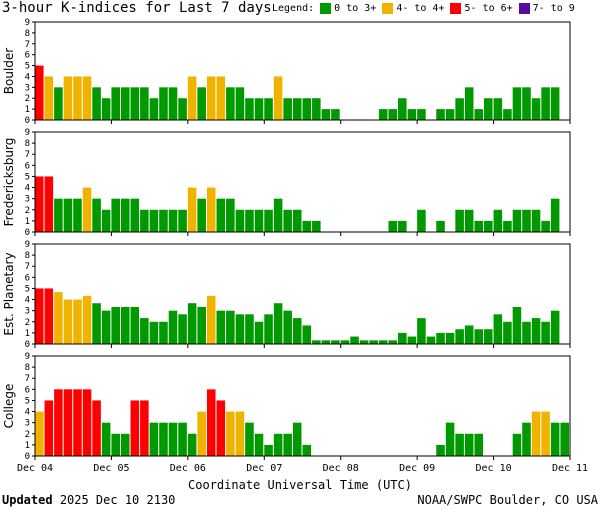 The image size is (600, 510). Describe the element at coordinates (456, 8) in the screenshot. I see `legend-swatch-red` at that location.